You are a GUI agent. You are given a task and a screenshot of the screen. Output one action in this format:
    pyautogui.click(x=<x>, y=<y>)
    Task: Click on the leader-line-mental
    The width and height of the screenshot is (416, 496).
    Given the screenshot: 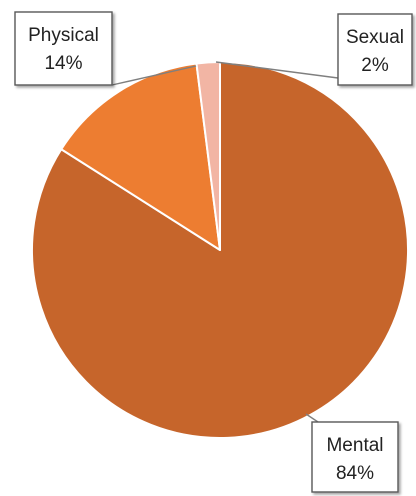 What is the action you would take?
    pyautogui.click(x=312, y=418)
    